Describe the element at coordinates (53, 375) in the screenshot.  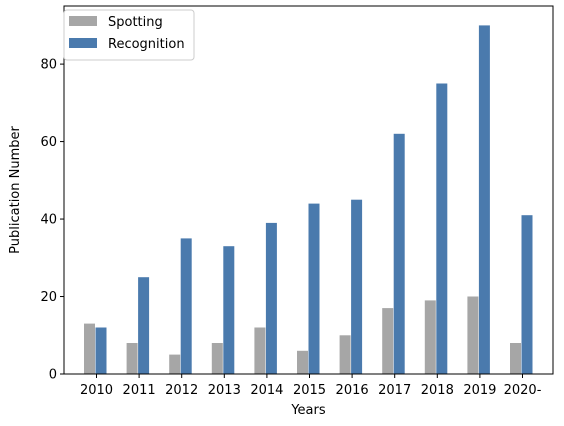
I see `y-tick-label-0: 0` at that location.